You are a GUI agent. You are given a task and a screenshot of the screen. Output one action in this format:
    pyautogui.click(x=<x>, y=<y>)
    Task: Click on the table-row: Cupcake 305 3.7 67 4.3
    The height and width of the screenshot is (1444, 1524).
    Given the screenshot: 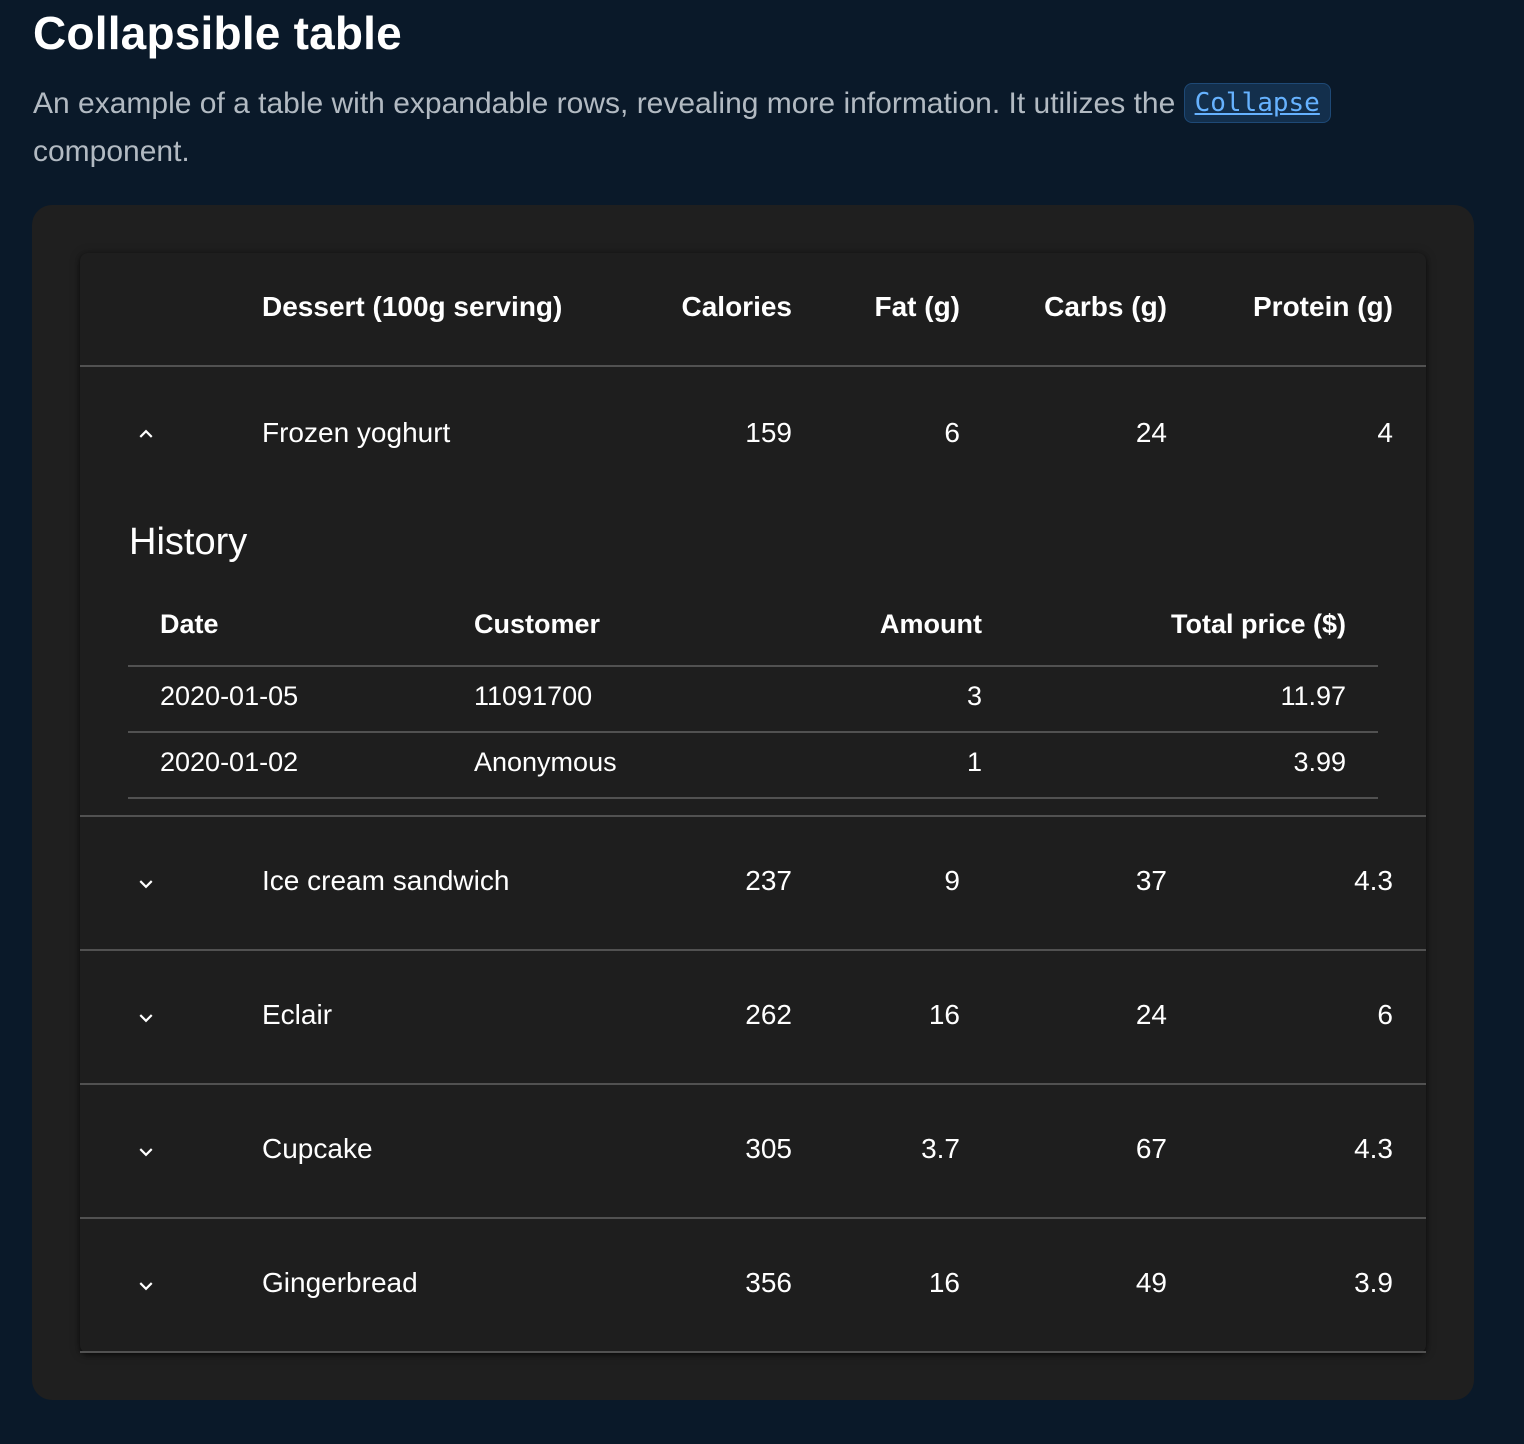 What is the action you would take?
    pyautogui.click(x=753, y=1152)
    